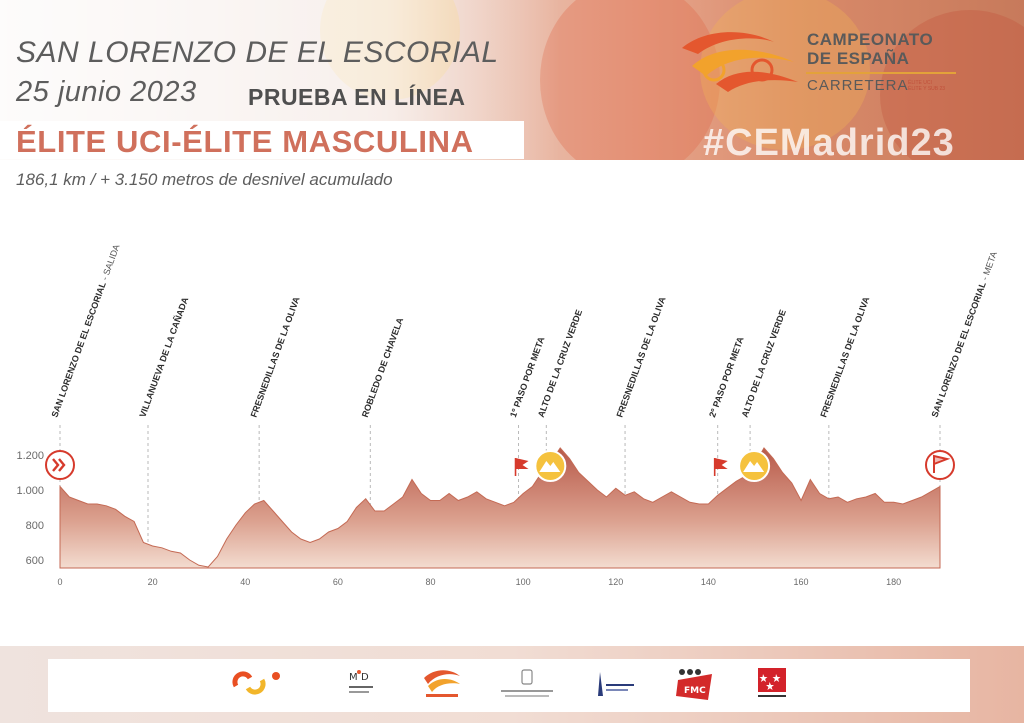 The height and width of the screenshot is (723, 1024). What do you see at coordinates (353, 677) in the screenshot?
I see `svg-text: M` at bounding box center [353, 677].